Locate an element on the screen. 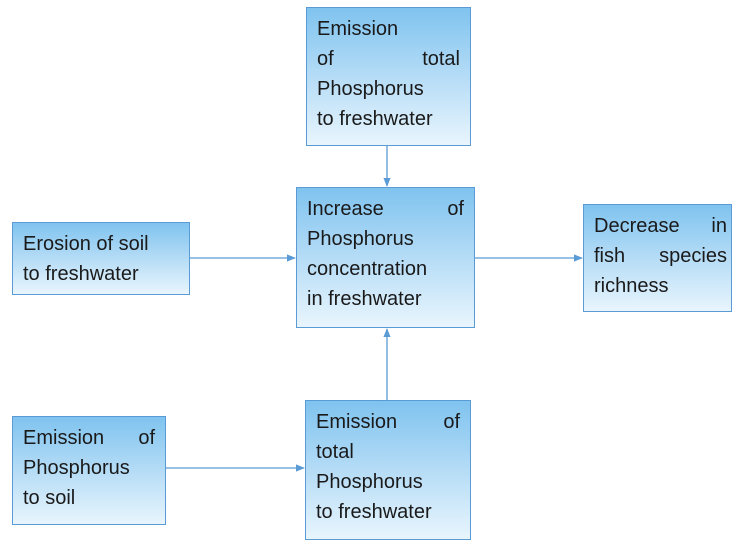 The width and height of the screenshot is (732, 540). node-text: of total is located at coordinates (388, 59).